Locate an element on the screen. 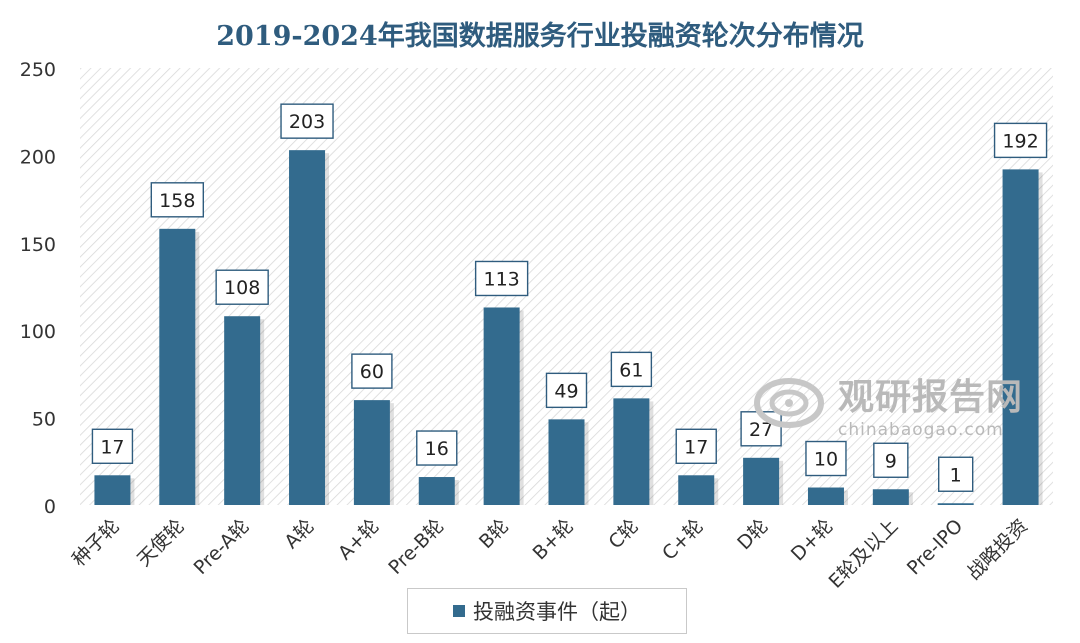  data-label: 9 is located at coordinates (891, 461).